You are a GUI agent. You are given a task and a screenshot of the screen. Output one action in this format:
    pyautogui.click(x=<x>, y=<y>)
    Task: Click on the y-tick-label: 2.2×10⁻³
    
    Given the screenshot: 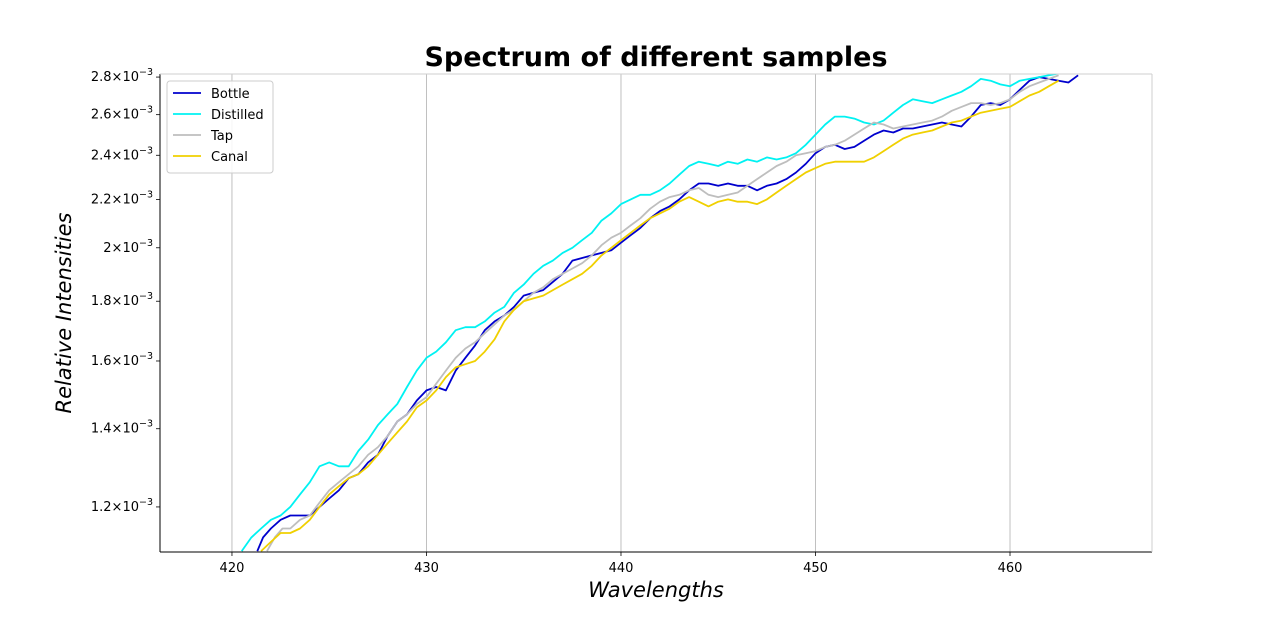 What is the action you would take?
    pyautogui.click(x=122, y=198)
    